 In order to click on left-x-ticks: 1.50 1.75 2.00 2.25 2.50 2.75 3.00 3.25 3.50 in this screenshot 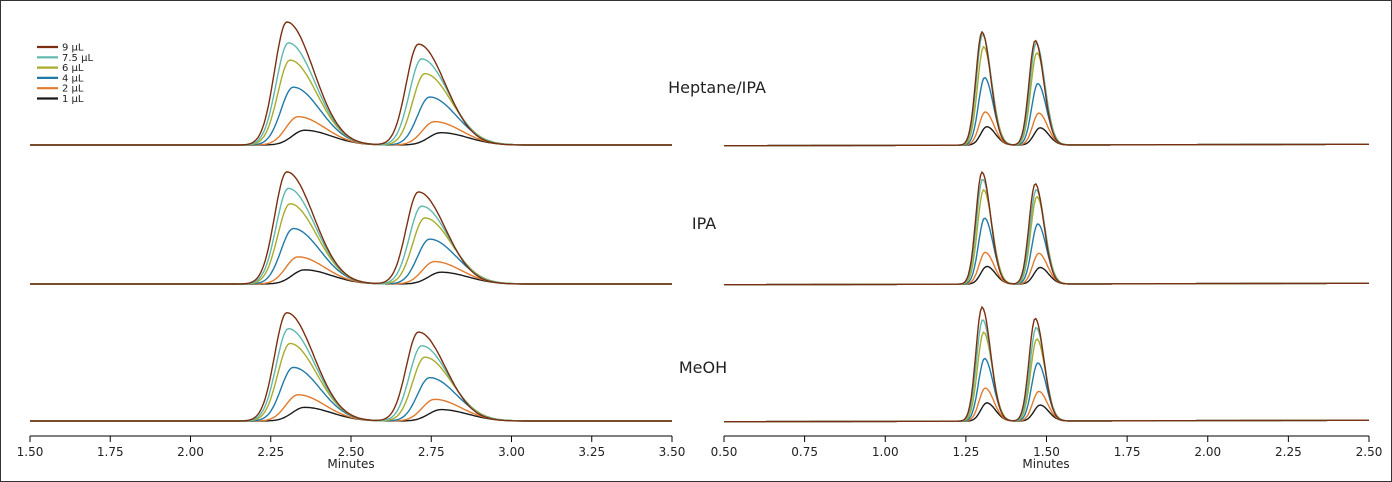, I will do `click(351, 447)`.